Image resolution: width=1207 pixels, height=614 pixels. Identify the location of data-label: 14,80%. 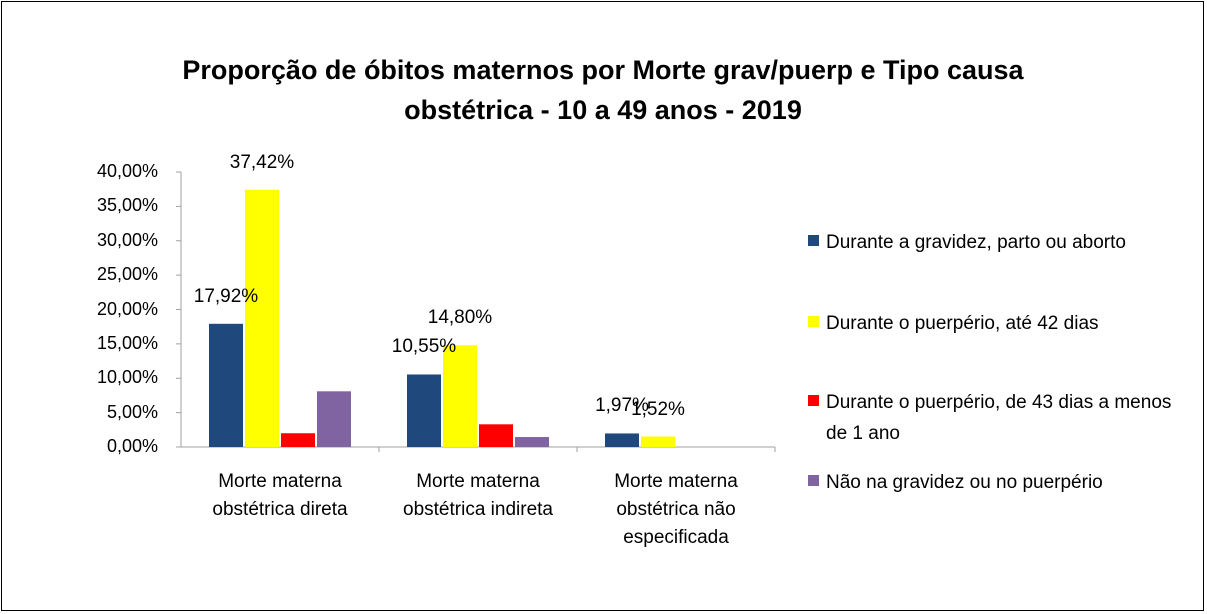
(460, 318).